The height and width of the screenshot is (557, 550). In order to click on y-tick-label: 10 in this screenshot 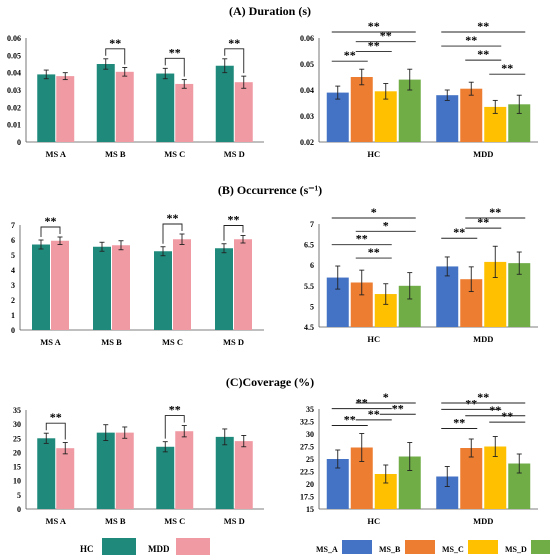, I will do `click(17, 481)`.